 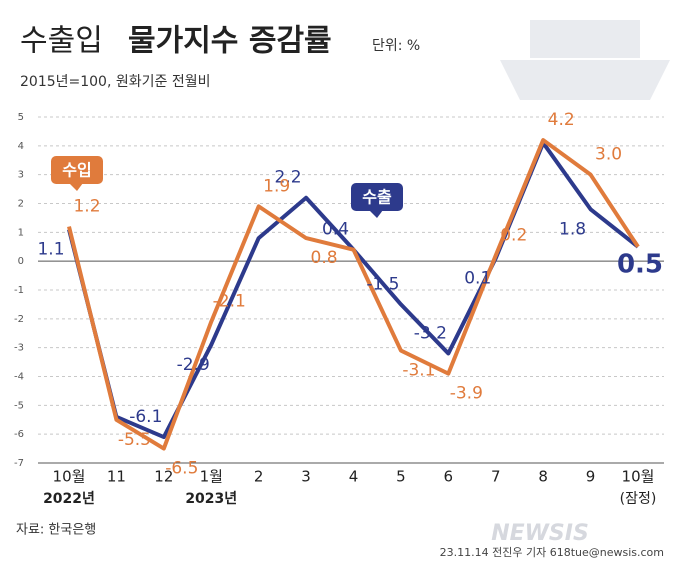 What do you see at coordinates (335, 230) in the screenshot?
I see `value-label: 0.4` at bounding box center [335, 230].